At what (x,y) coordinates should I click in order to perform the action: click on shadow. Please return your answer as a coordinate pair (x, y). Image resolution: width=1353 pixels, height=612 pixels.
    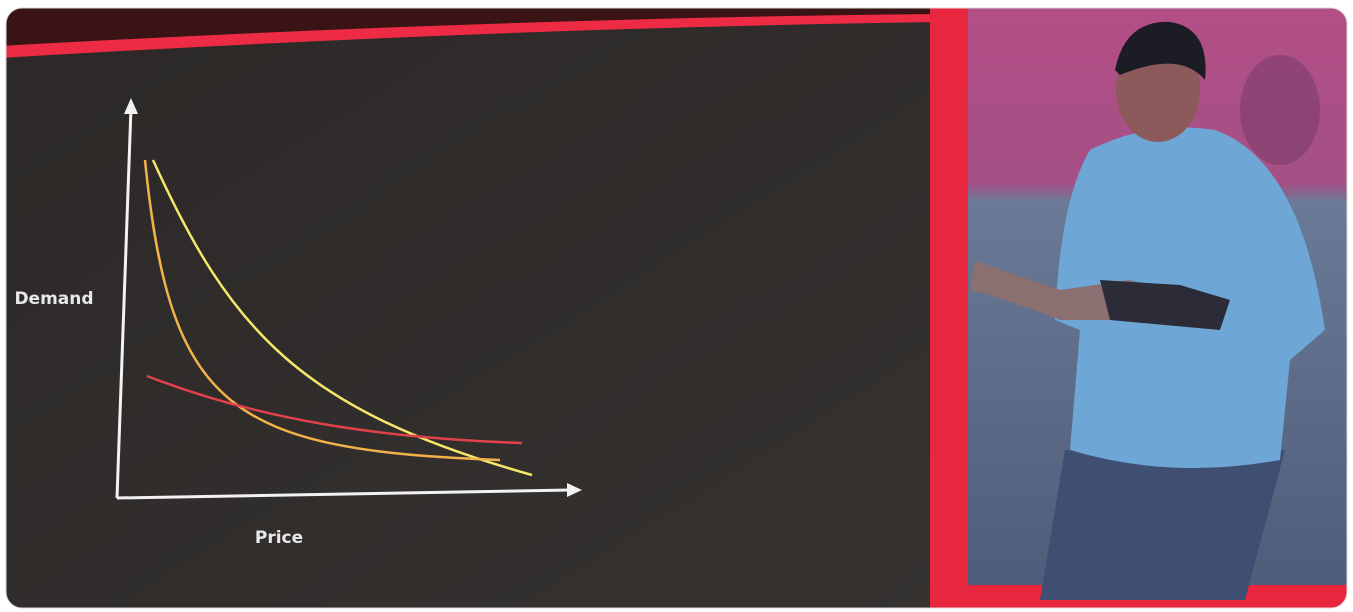
    Looking at the image, I should click on (1280, 110).